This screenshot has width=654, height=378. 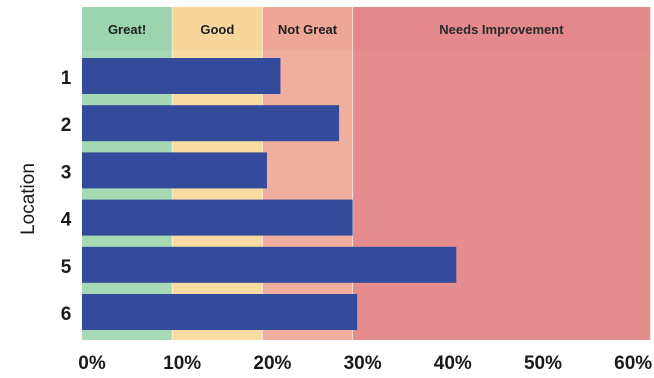 I want to click on y-tick-label-4: 4, so click(x=66, y=220).